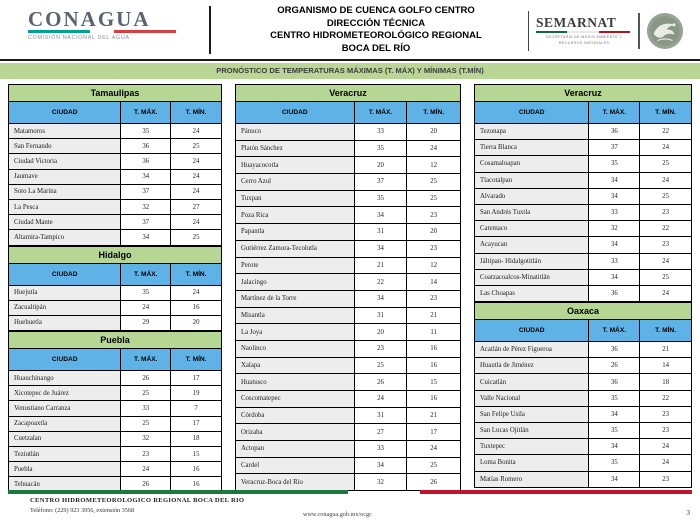 This screenshot has width=700, height=525. What do you see at coordinates (65, 222) in the screenshot?
I see `city-cell: Ciudad Mante` at bounding box center [65, 222].